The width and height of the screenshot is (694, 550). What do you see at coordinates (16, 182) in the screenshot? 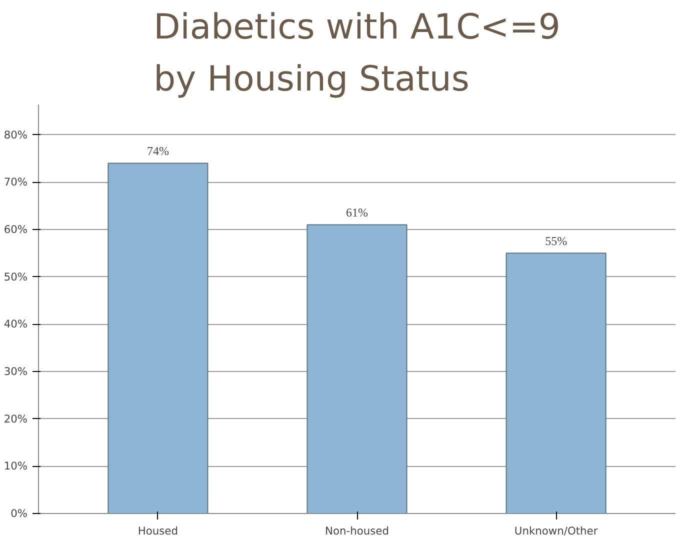
I see `y-tick-label: 70%` at bounding box center [16, 182].